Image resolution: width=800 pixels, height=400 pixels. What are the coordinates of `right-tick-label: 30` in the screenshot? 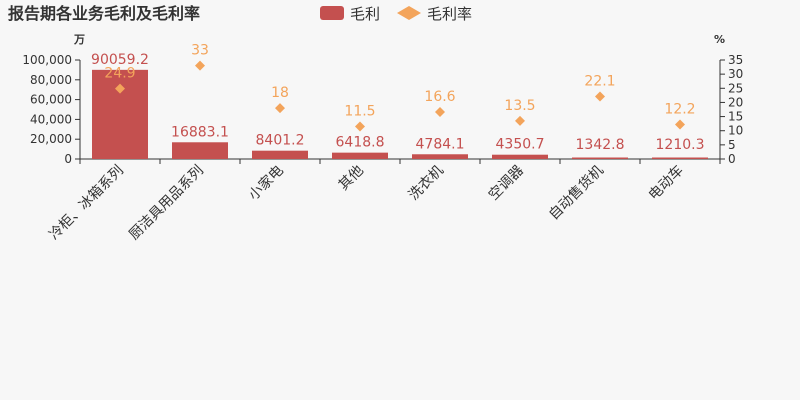 It's located at (735, 74).